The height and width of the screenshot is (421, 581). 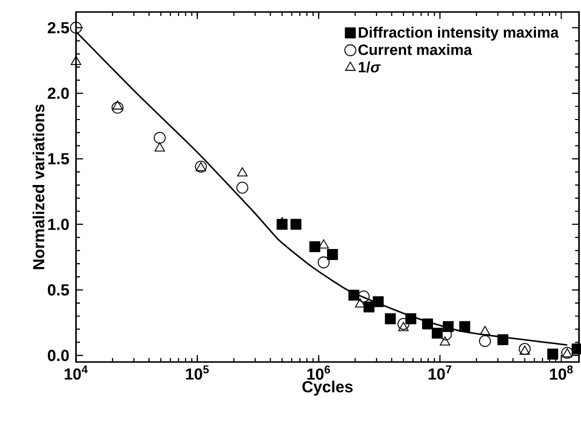 What do you see at coordinates (440, 373) in the screenshot?
I see `x-tick-label: 10$^{7}$` at bounding box center [440, 373].